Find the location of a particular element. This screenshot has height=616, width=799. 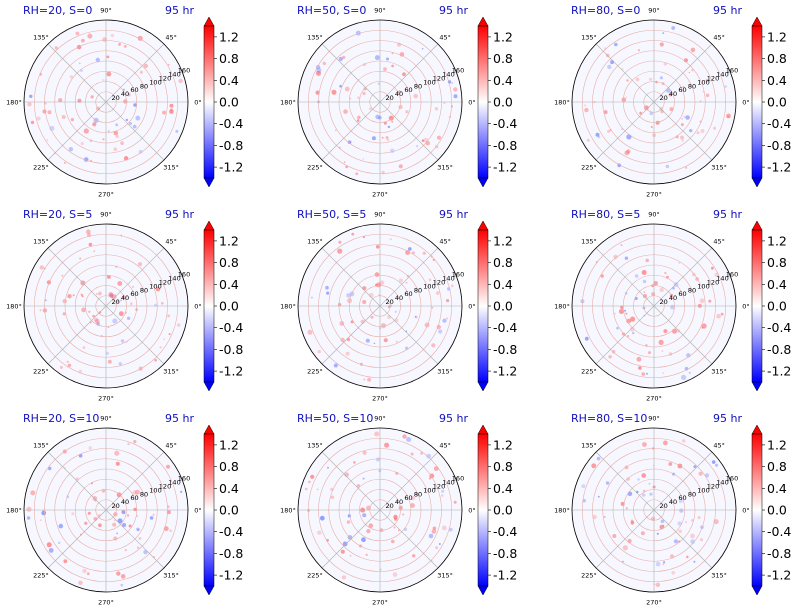

colorbar-tick-label: 0.0 is located at coordinates (229, 510).